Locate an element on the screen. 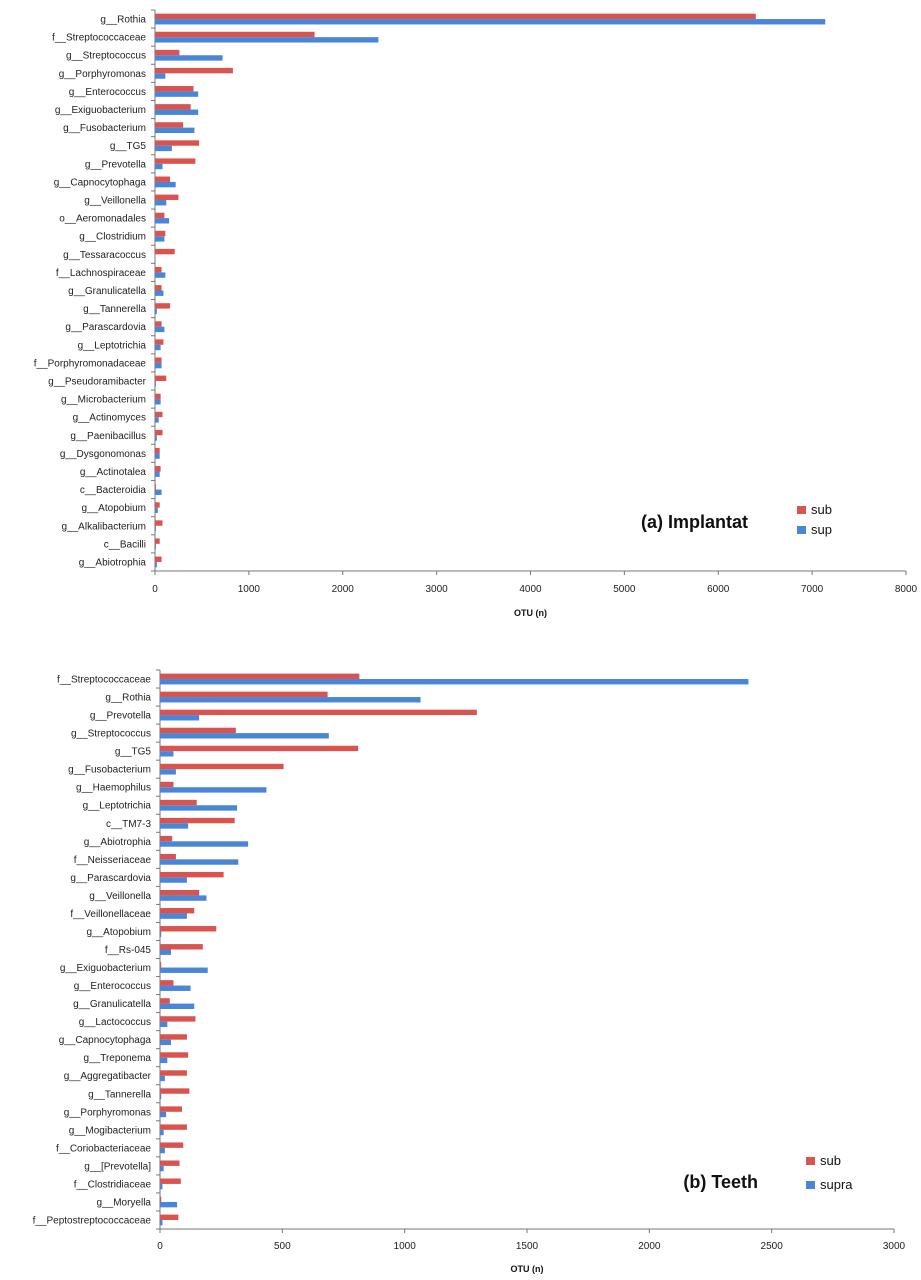 This screenshot has height=1280, width=921. category-label: g__Actinomyces is located at coordinates (109, 418).